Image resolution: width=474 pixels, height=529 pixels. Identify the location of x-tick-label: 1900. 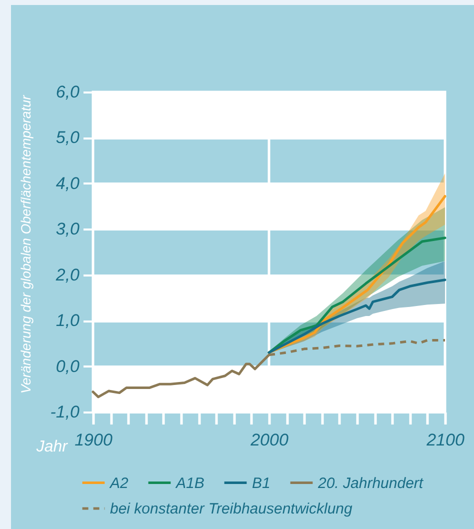
(93, 440).